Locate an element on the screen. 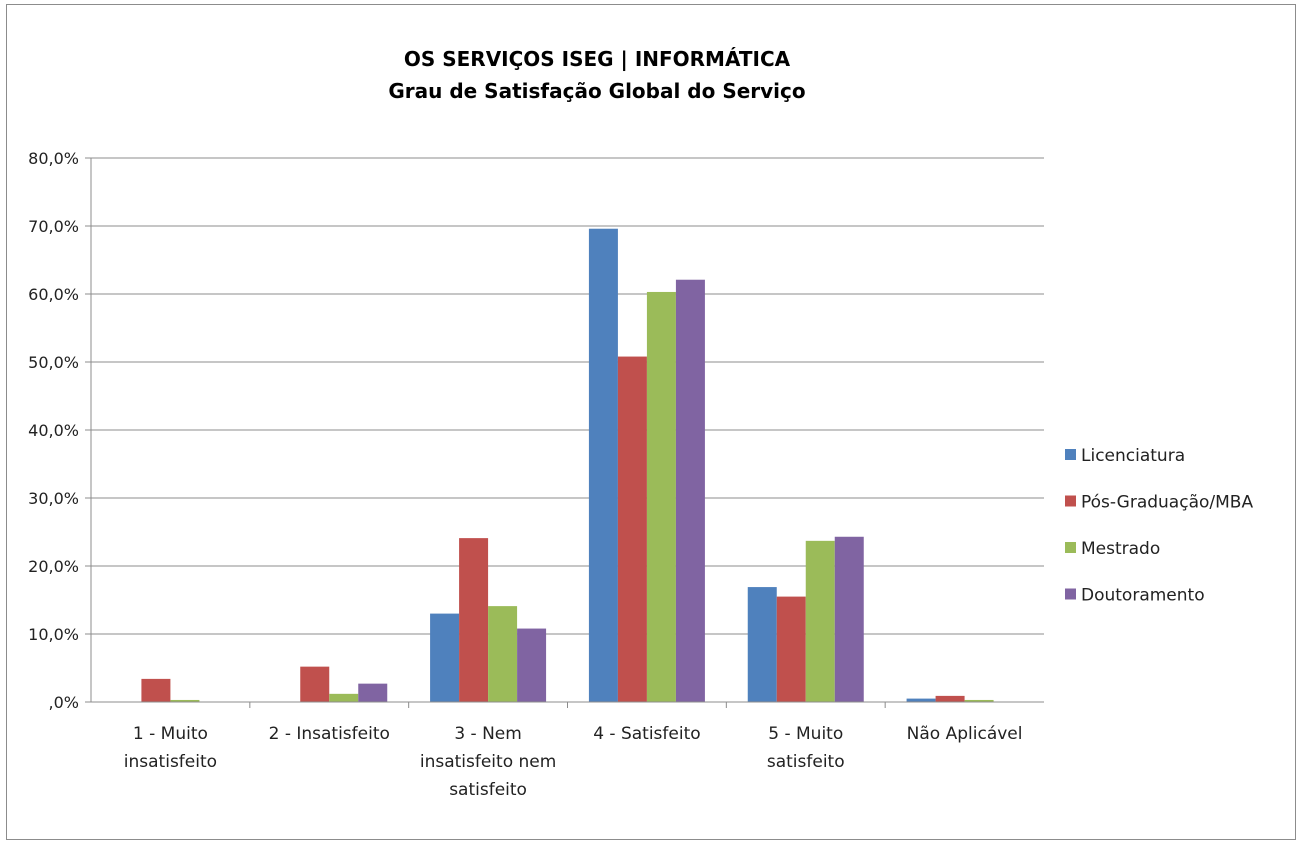 The height and width of the screenshot is (843, 1299). y-tick-label: 20,0% is located at coordinates (53, 566).